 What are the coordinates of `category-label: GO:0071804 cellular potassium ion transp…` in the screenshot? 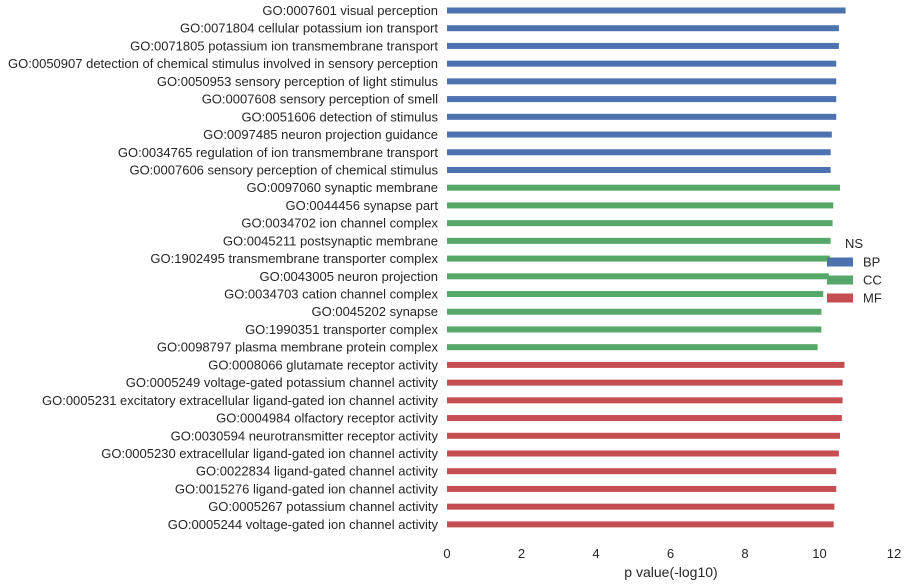 It's located at (309, 28).